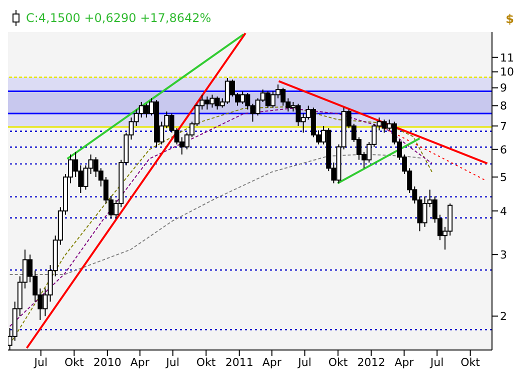 This screenshot has height=380, width=530. What do you see at coordinates (503, 88) in the screenshot?
I see `y-tick-label: 9` at bounding box center [503, 88].